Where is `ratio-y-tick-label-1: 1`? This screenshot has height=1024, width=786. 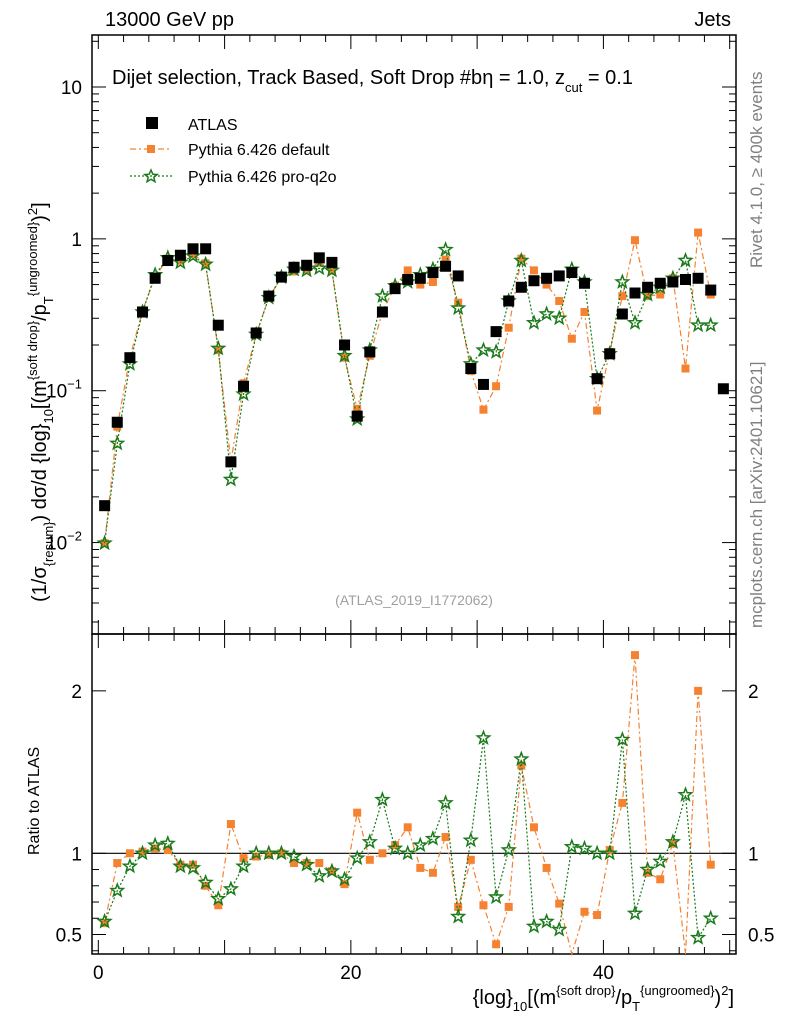 ratio-y-tick-label-1: 1 is located at coordinates (76, 854).